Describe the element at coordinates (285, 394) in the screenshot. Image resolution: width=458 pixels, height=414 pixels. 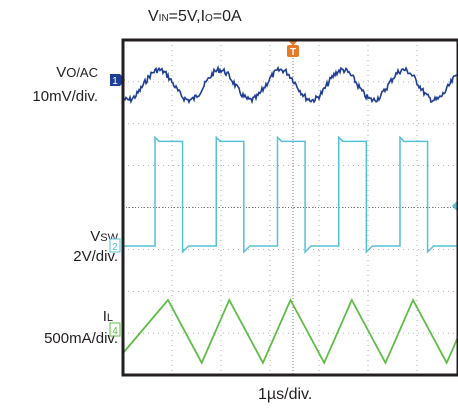
I see `time-per-division-label: 1µs/div.` at that location.